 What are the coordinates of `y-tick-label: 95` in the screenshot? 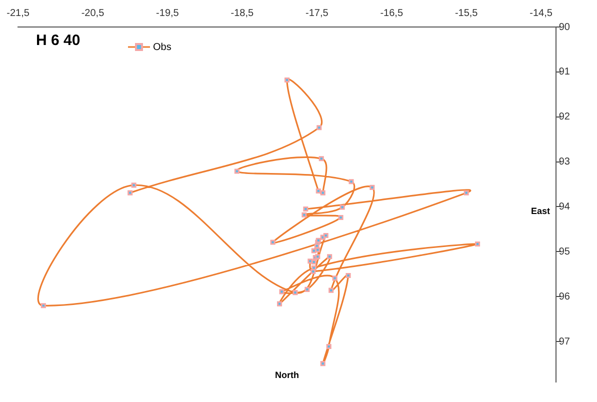 It's located at (564, 252).